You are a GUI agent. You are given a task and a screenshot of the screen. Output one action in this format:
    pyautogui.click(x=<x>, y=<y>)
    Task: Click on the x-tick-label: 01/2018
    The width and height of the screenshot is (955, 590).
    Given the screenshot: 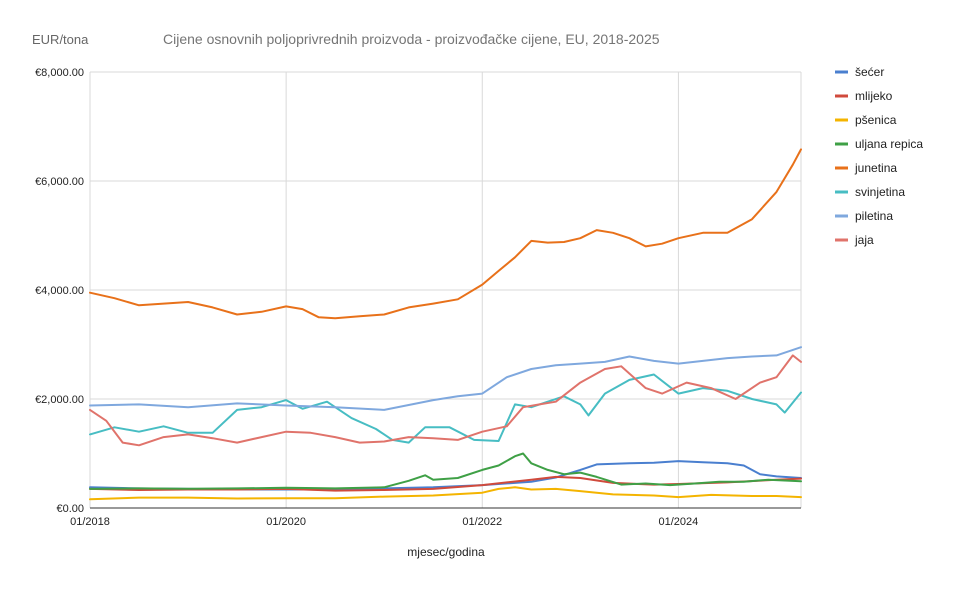 What is the action you would take?
    pyautogui.click(x=90, y=522)
    